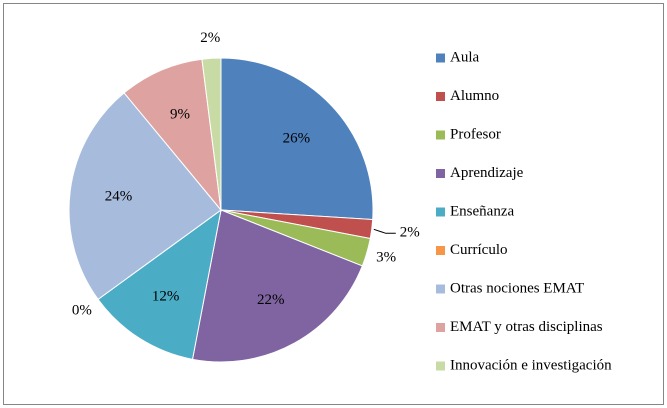 The height and width of the screenshot is (408, 667). I want to click on legend-label: Alumno, so click(474, 96).